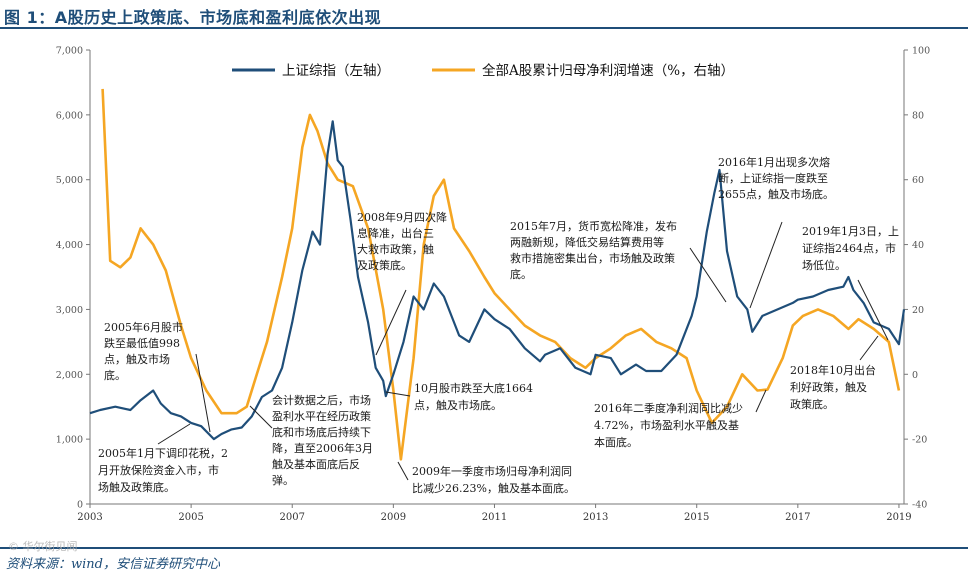 Image resolution: width=968 pixels, height=575 pixels. What do you see at coordinates (921, 51) in the screenshot?
I see `right-tick-label: 100` at bounding box center [921, 51].